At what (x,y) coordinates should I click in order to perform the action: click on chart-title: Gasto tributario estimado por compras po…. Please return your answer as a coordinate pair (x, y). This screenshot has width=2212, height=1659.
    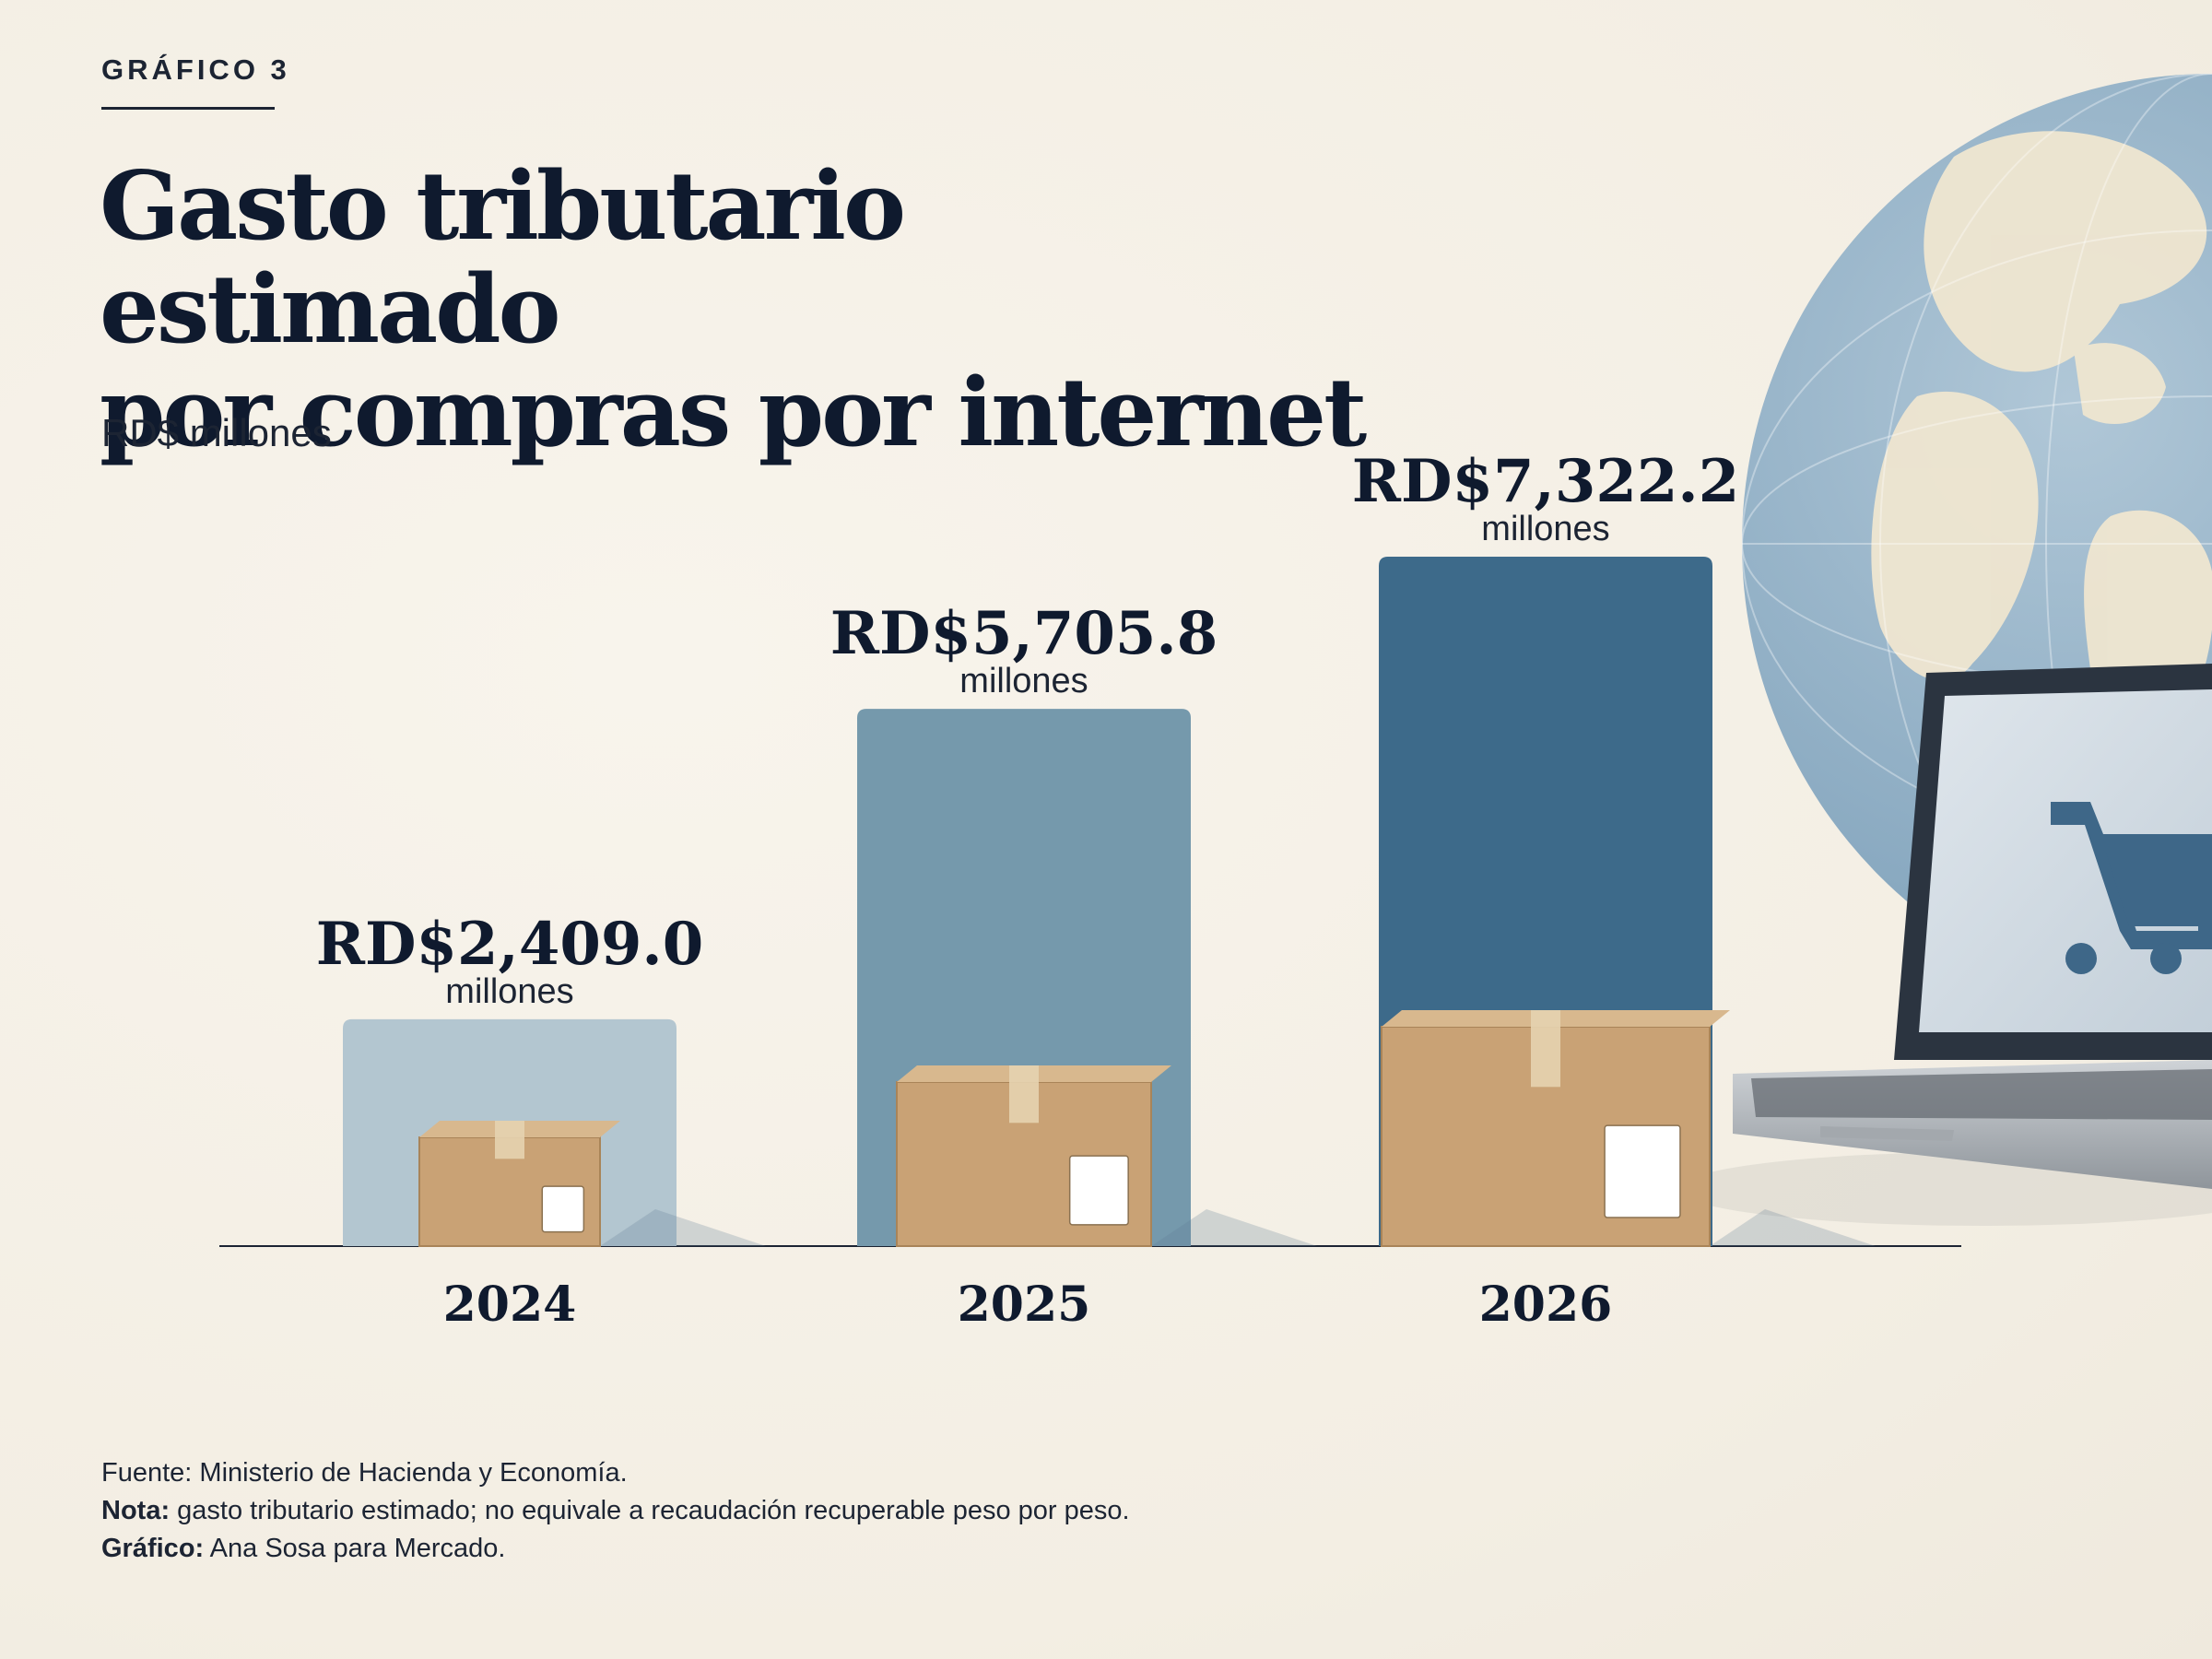
    Looking at the image, I should click on (745, 310).